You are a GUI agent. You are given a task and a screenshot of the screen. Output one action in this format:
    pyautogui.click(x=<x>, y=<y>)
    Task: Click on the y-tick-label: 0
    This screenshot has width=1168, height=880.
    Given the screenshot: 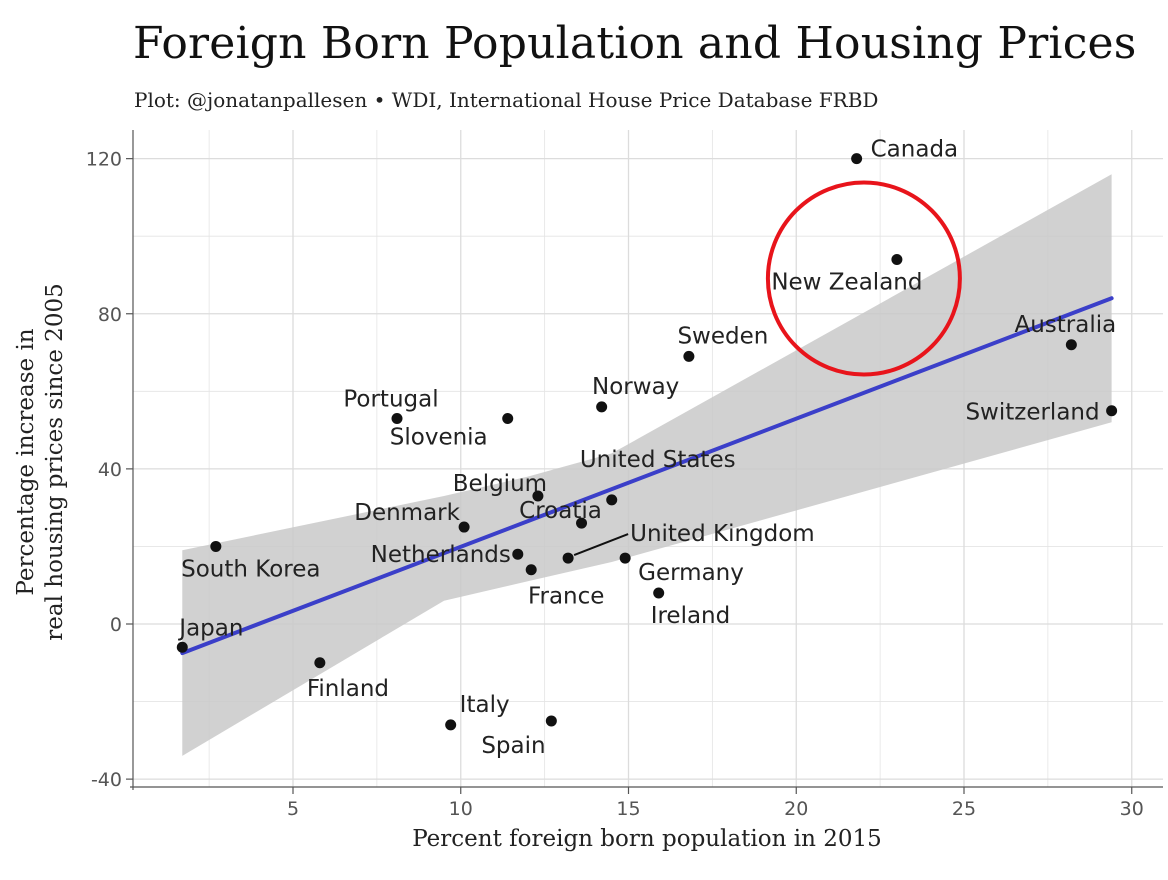 What is the action you would take?
    pyautogui.click(x=116, y=625)
    